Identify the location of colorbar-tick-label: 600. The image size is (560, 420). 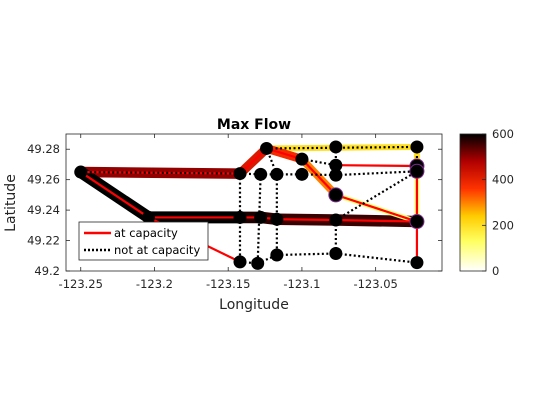
(503, 134).